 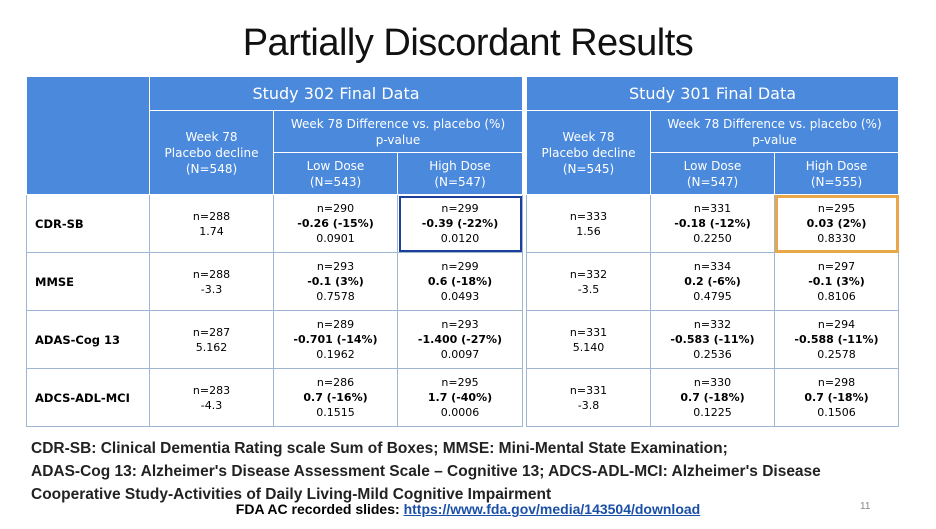 I want to click on low-dose-cell: n=334 0.2 (-6%) 0.4795, so click(x=712, y=281).